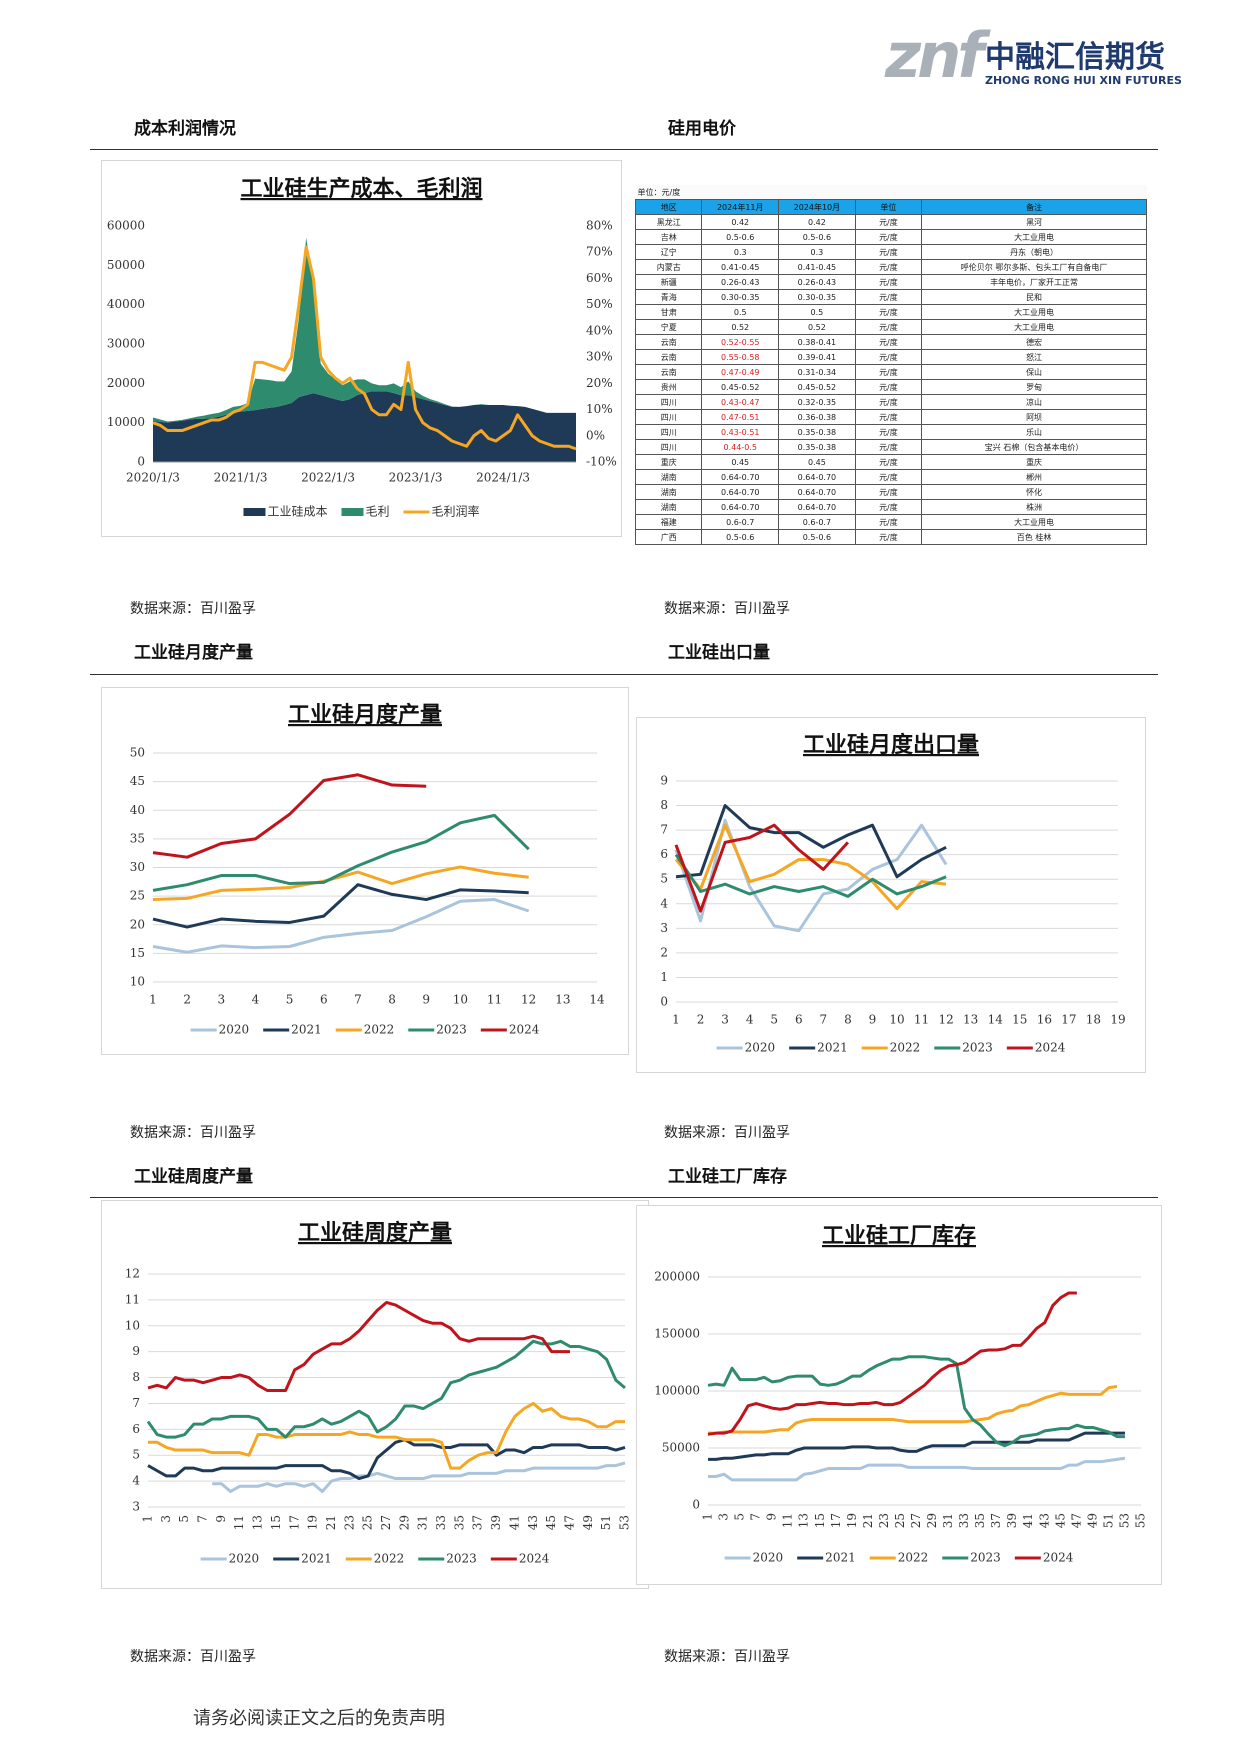 The height and width of the screenshot is (1753, 1240). Describe the element at coordinates (1034, 222) in the screenshot. I see `cell: 黑河` at that location.